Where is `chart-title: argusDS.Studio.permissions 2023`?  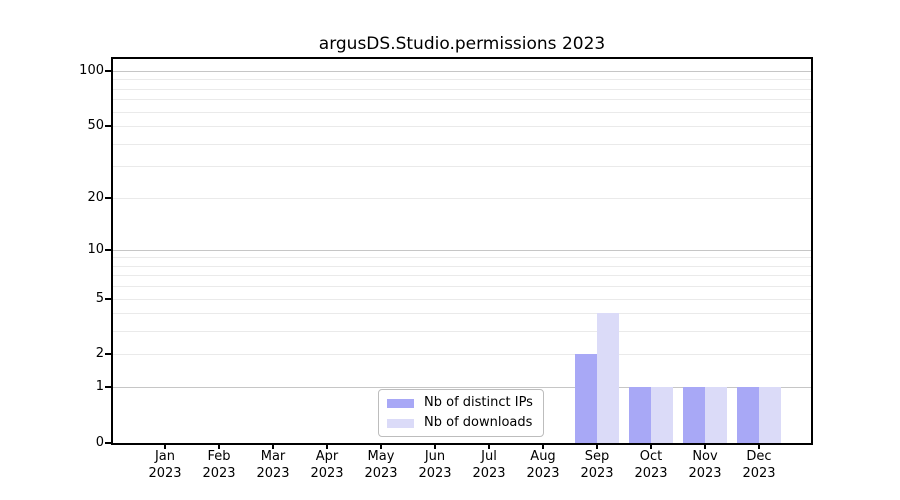 chart-title: argusDS.Studio.permissions 2023 is located at coordinates (462, 44).